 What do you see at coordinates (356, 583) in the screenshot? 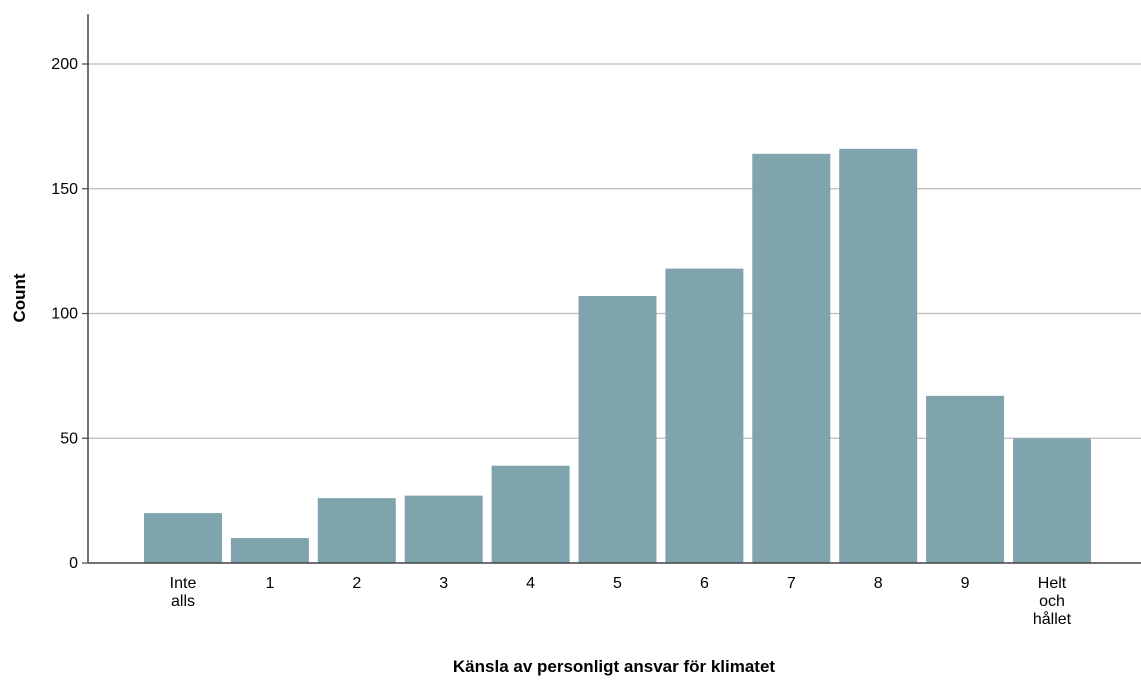
I see `x-tick-label: 2` at bounding box center [356, 583].